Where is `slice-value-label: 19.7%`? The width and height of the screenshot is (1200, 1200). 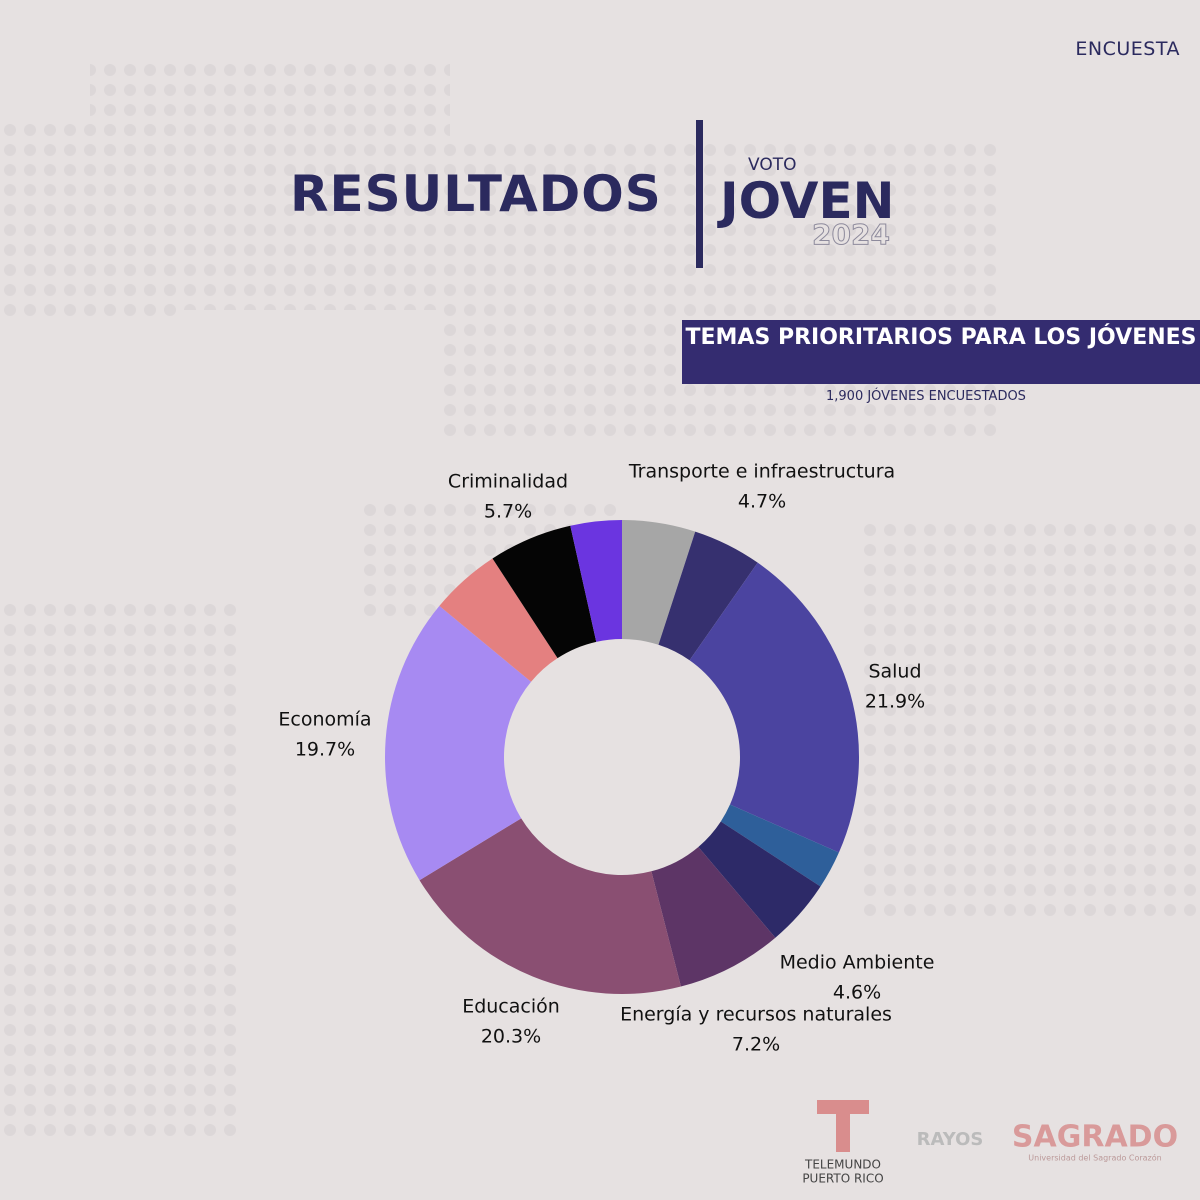
slice-value-label: 19.7% is located at coordinates (325, 750).